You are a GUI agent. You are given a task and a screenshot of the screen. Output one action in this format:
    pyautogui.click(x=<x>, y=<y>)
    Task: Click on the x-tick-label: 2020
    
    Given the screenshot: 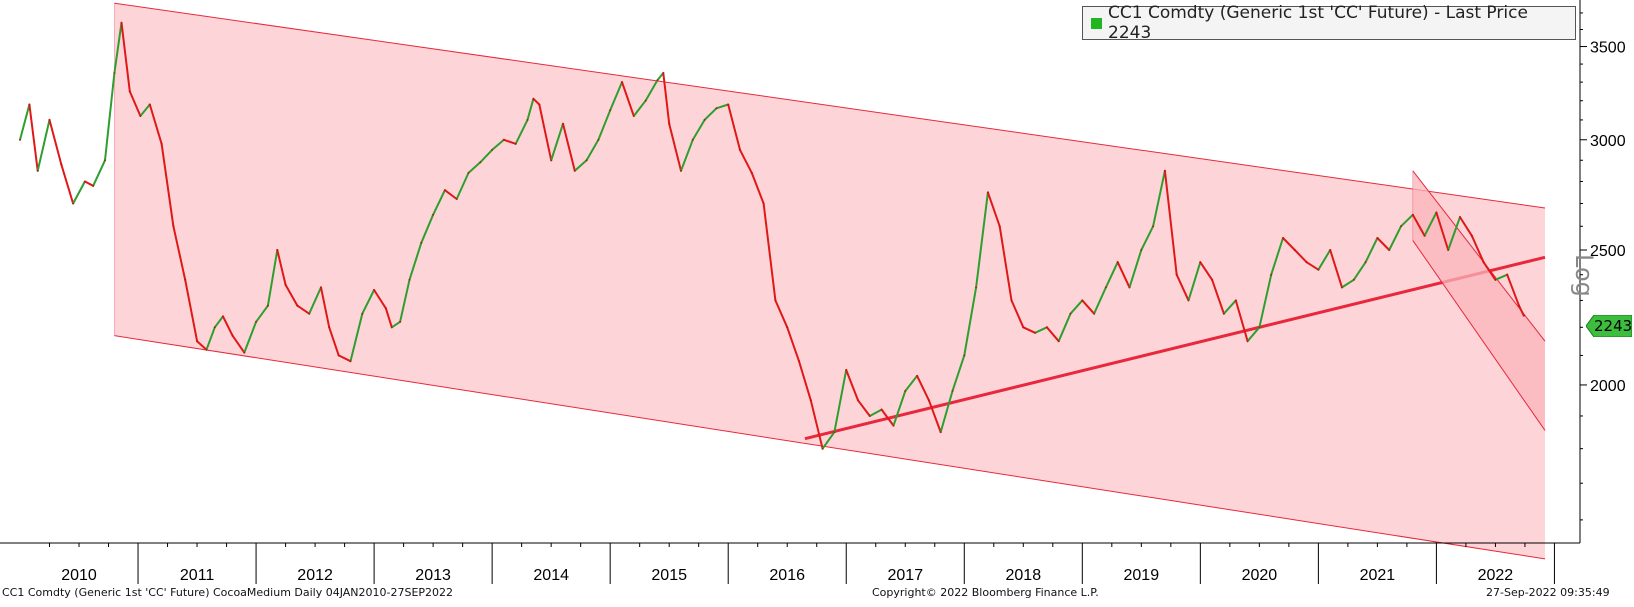 What is the action you would take?
    pyautogui.click(x=1260, y=575)
    